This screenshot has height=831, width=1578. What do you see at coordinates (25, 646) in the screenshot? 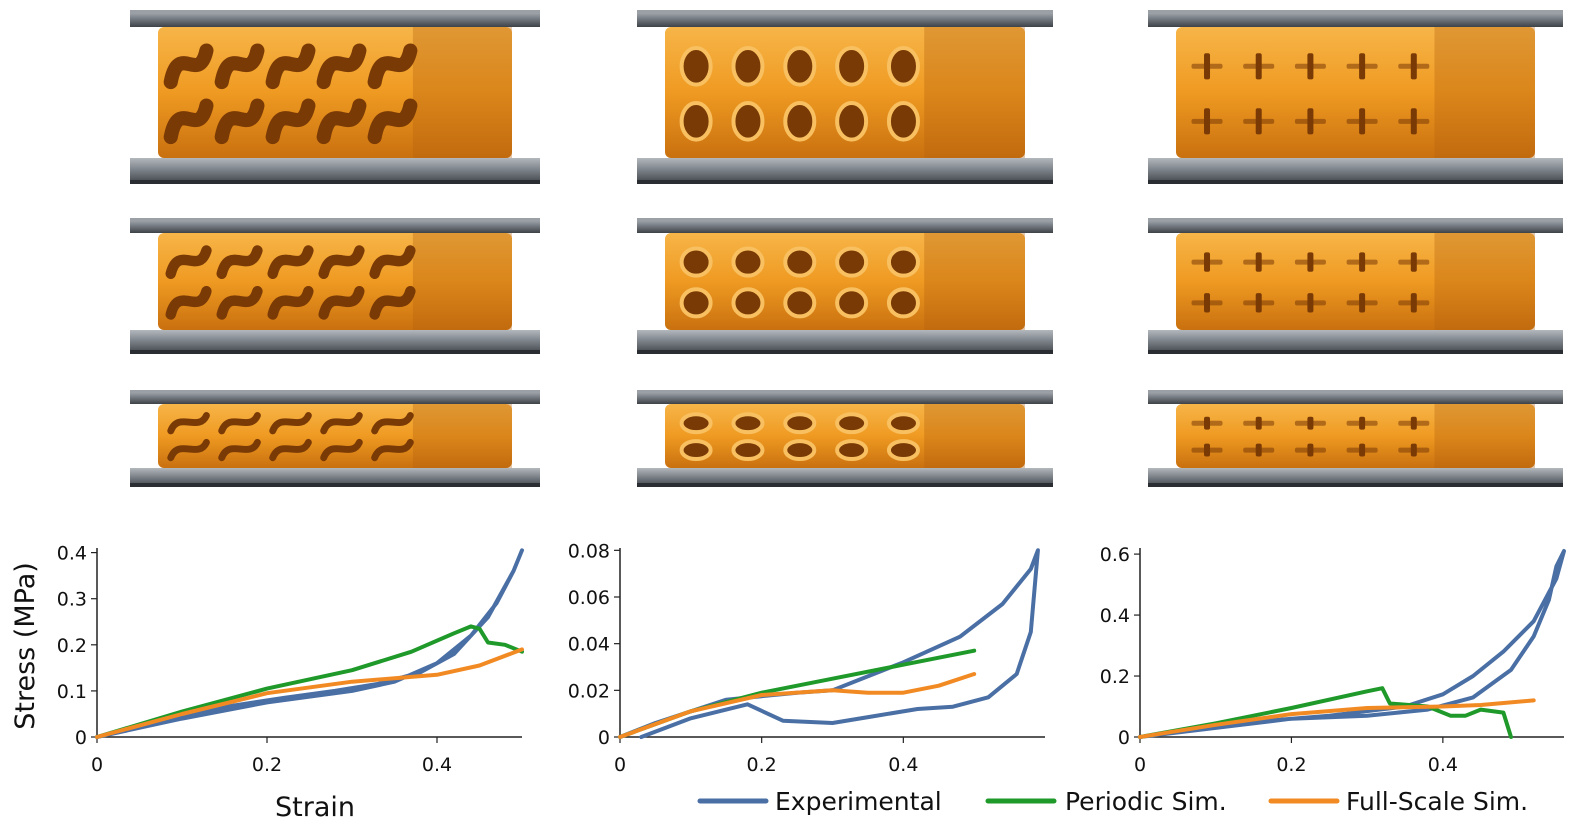
I see `y-axis-title: Stress (MPa)` at bounding box center [25, 646].